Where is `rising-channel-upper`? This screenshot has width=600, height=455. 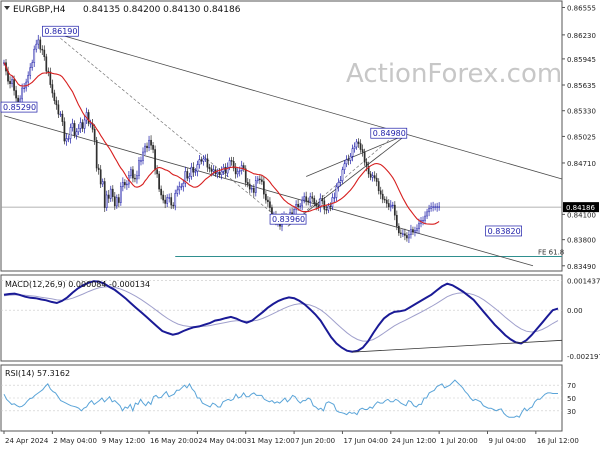
rising-channel-upper is located at coordinates (357, 155).